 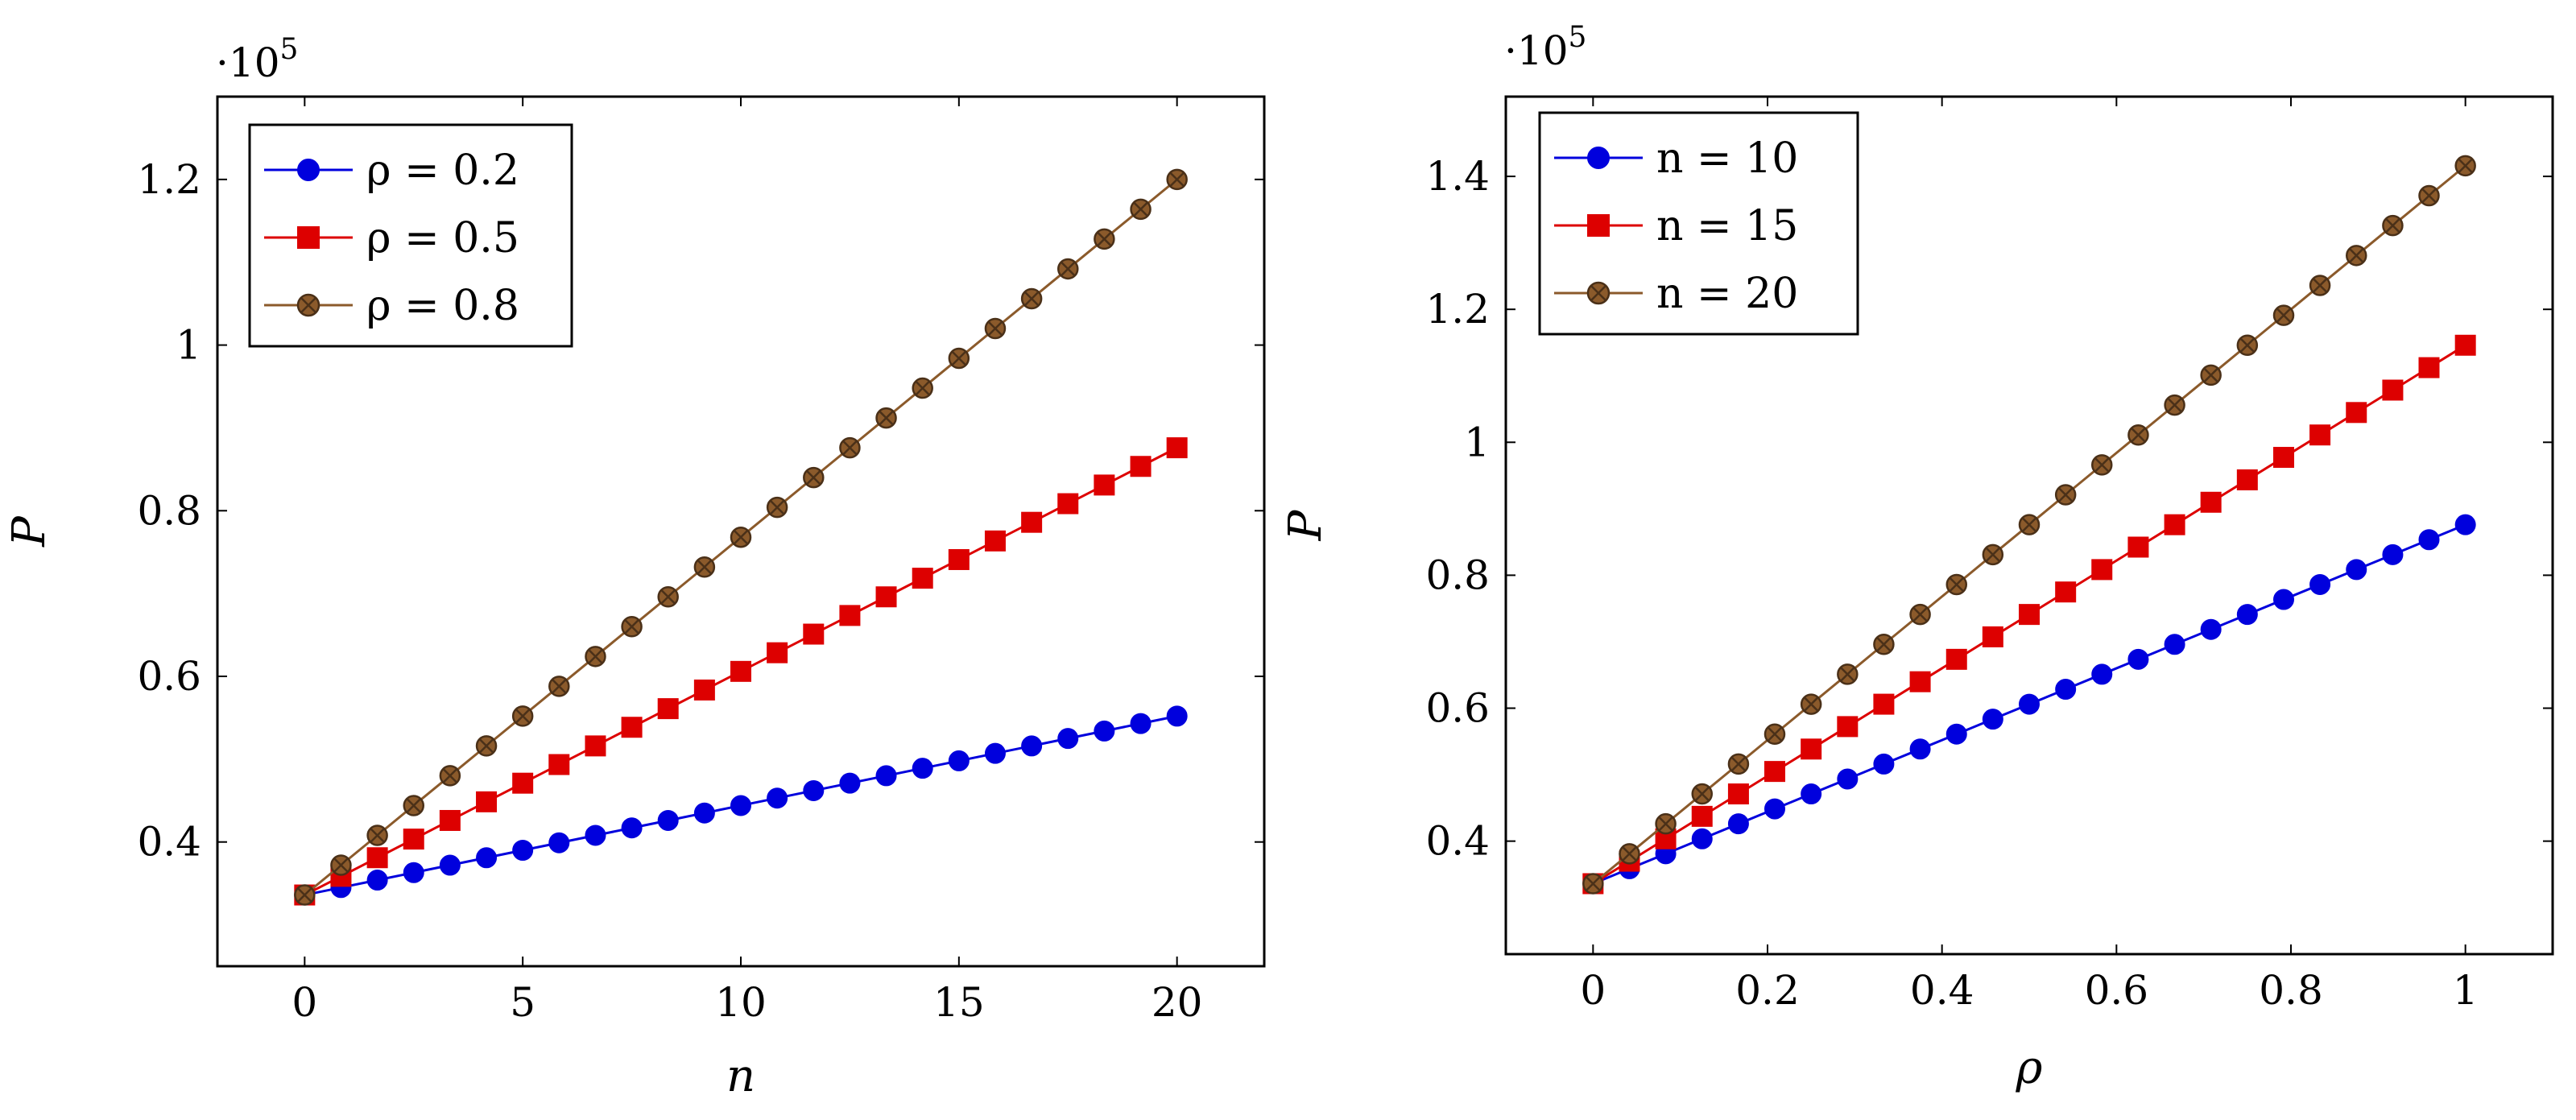 I want to click on legend-marker-cross-b, so click(x=308, y=305).